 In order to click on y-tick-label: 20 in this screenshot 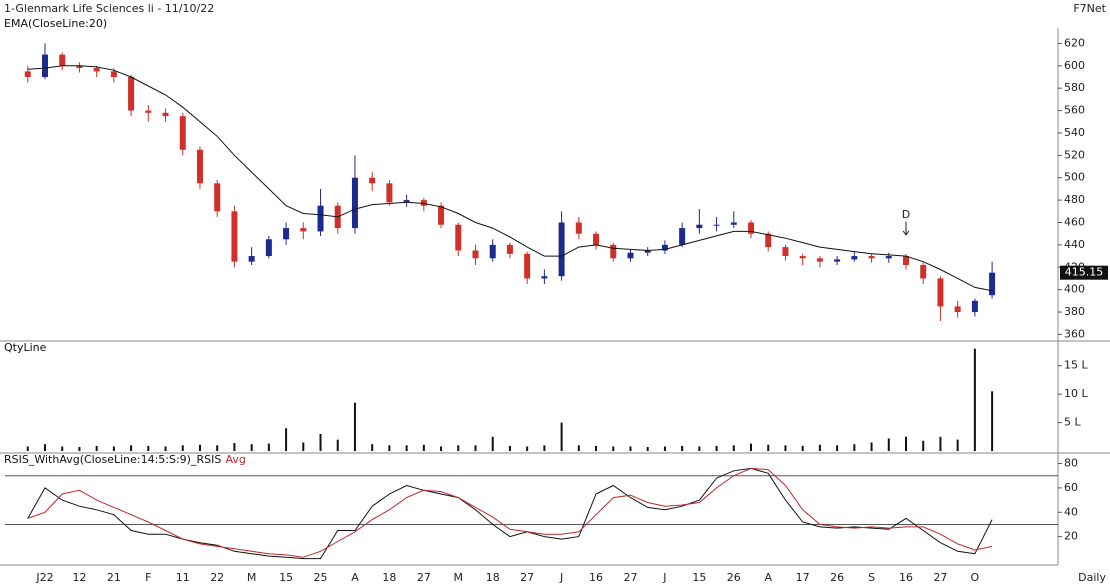, I will do `click(1071, 536)`.